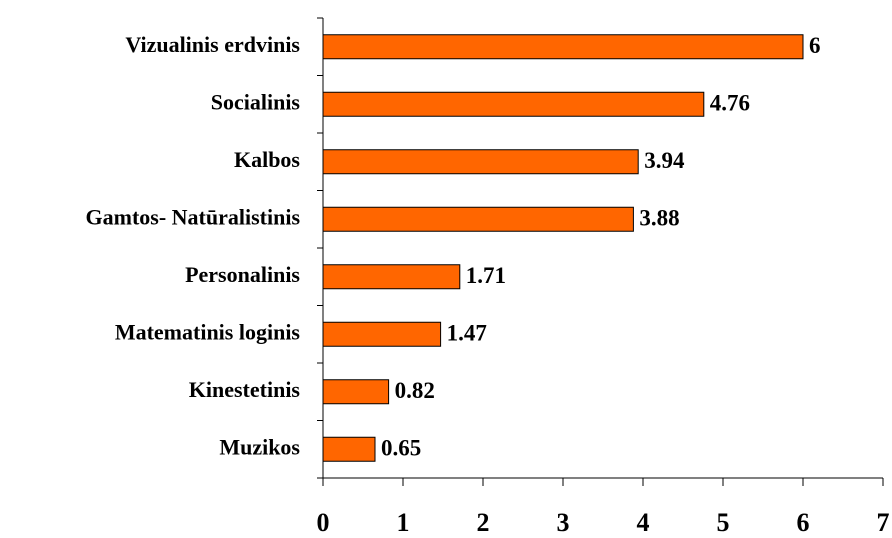  What do you see at coordinates (245, 389) in the screenshot?
I see `y-tick-label: Kinestetinis` at bounding box center [245, 389].